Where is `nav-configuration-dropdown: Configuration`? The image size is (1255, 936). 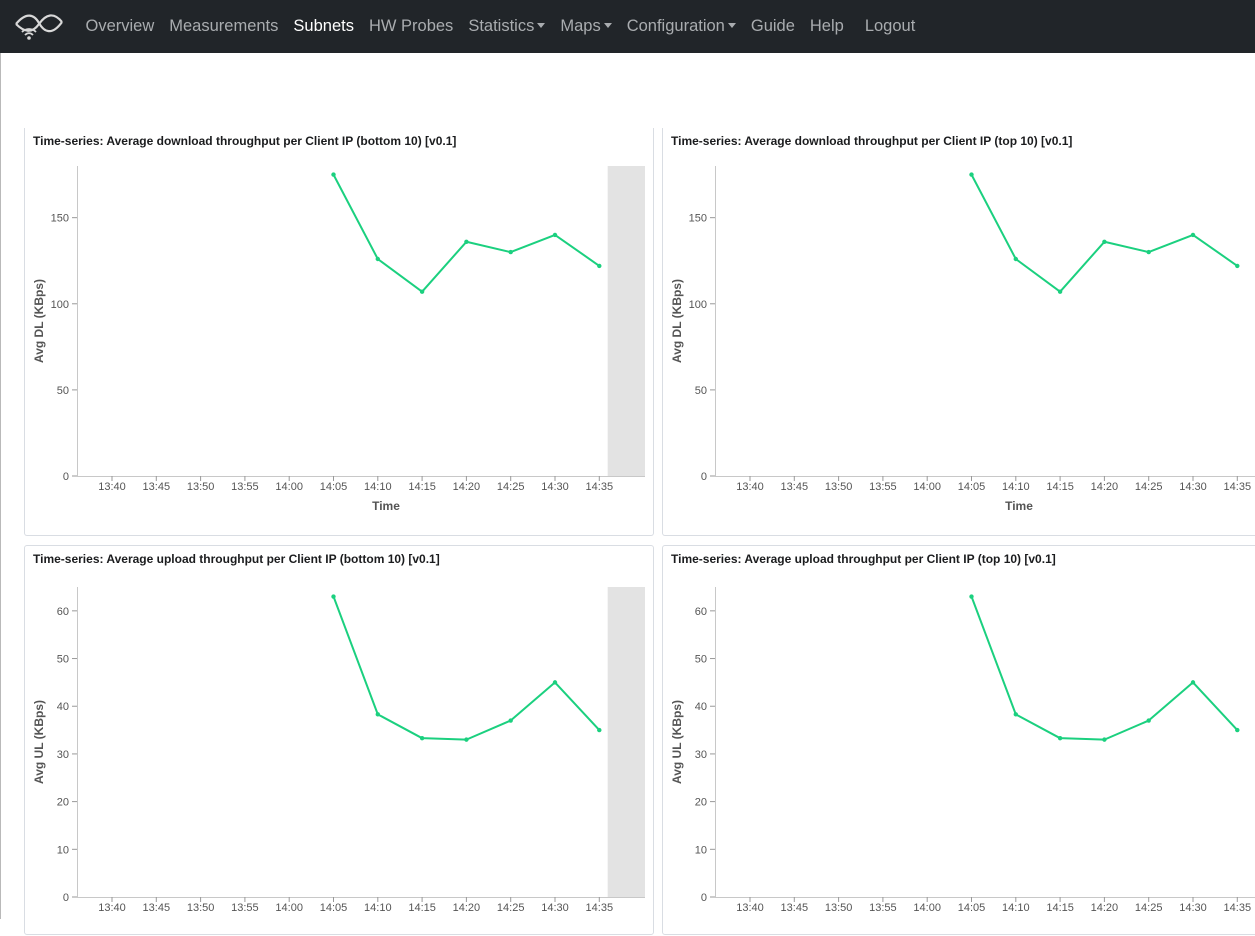 nav-configuration-dropdown: Configuration is located at coordinates (681, 26).